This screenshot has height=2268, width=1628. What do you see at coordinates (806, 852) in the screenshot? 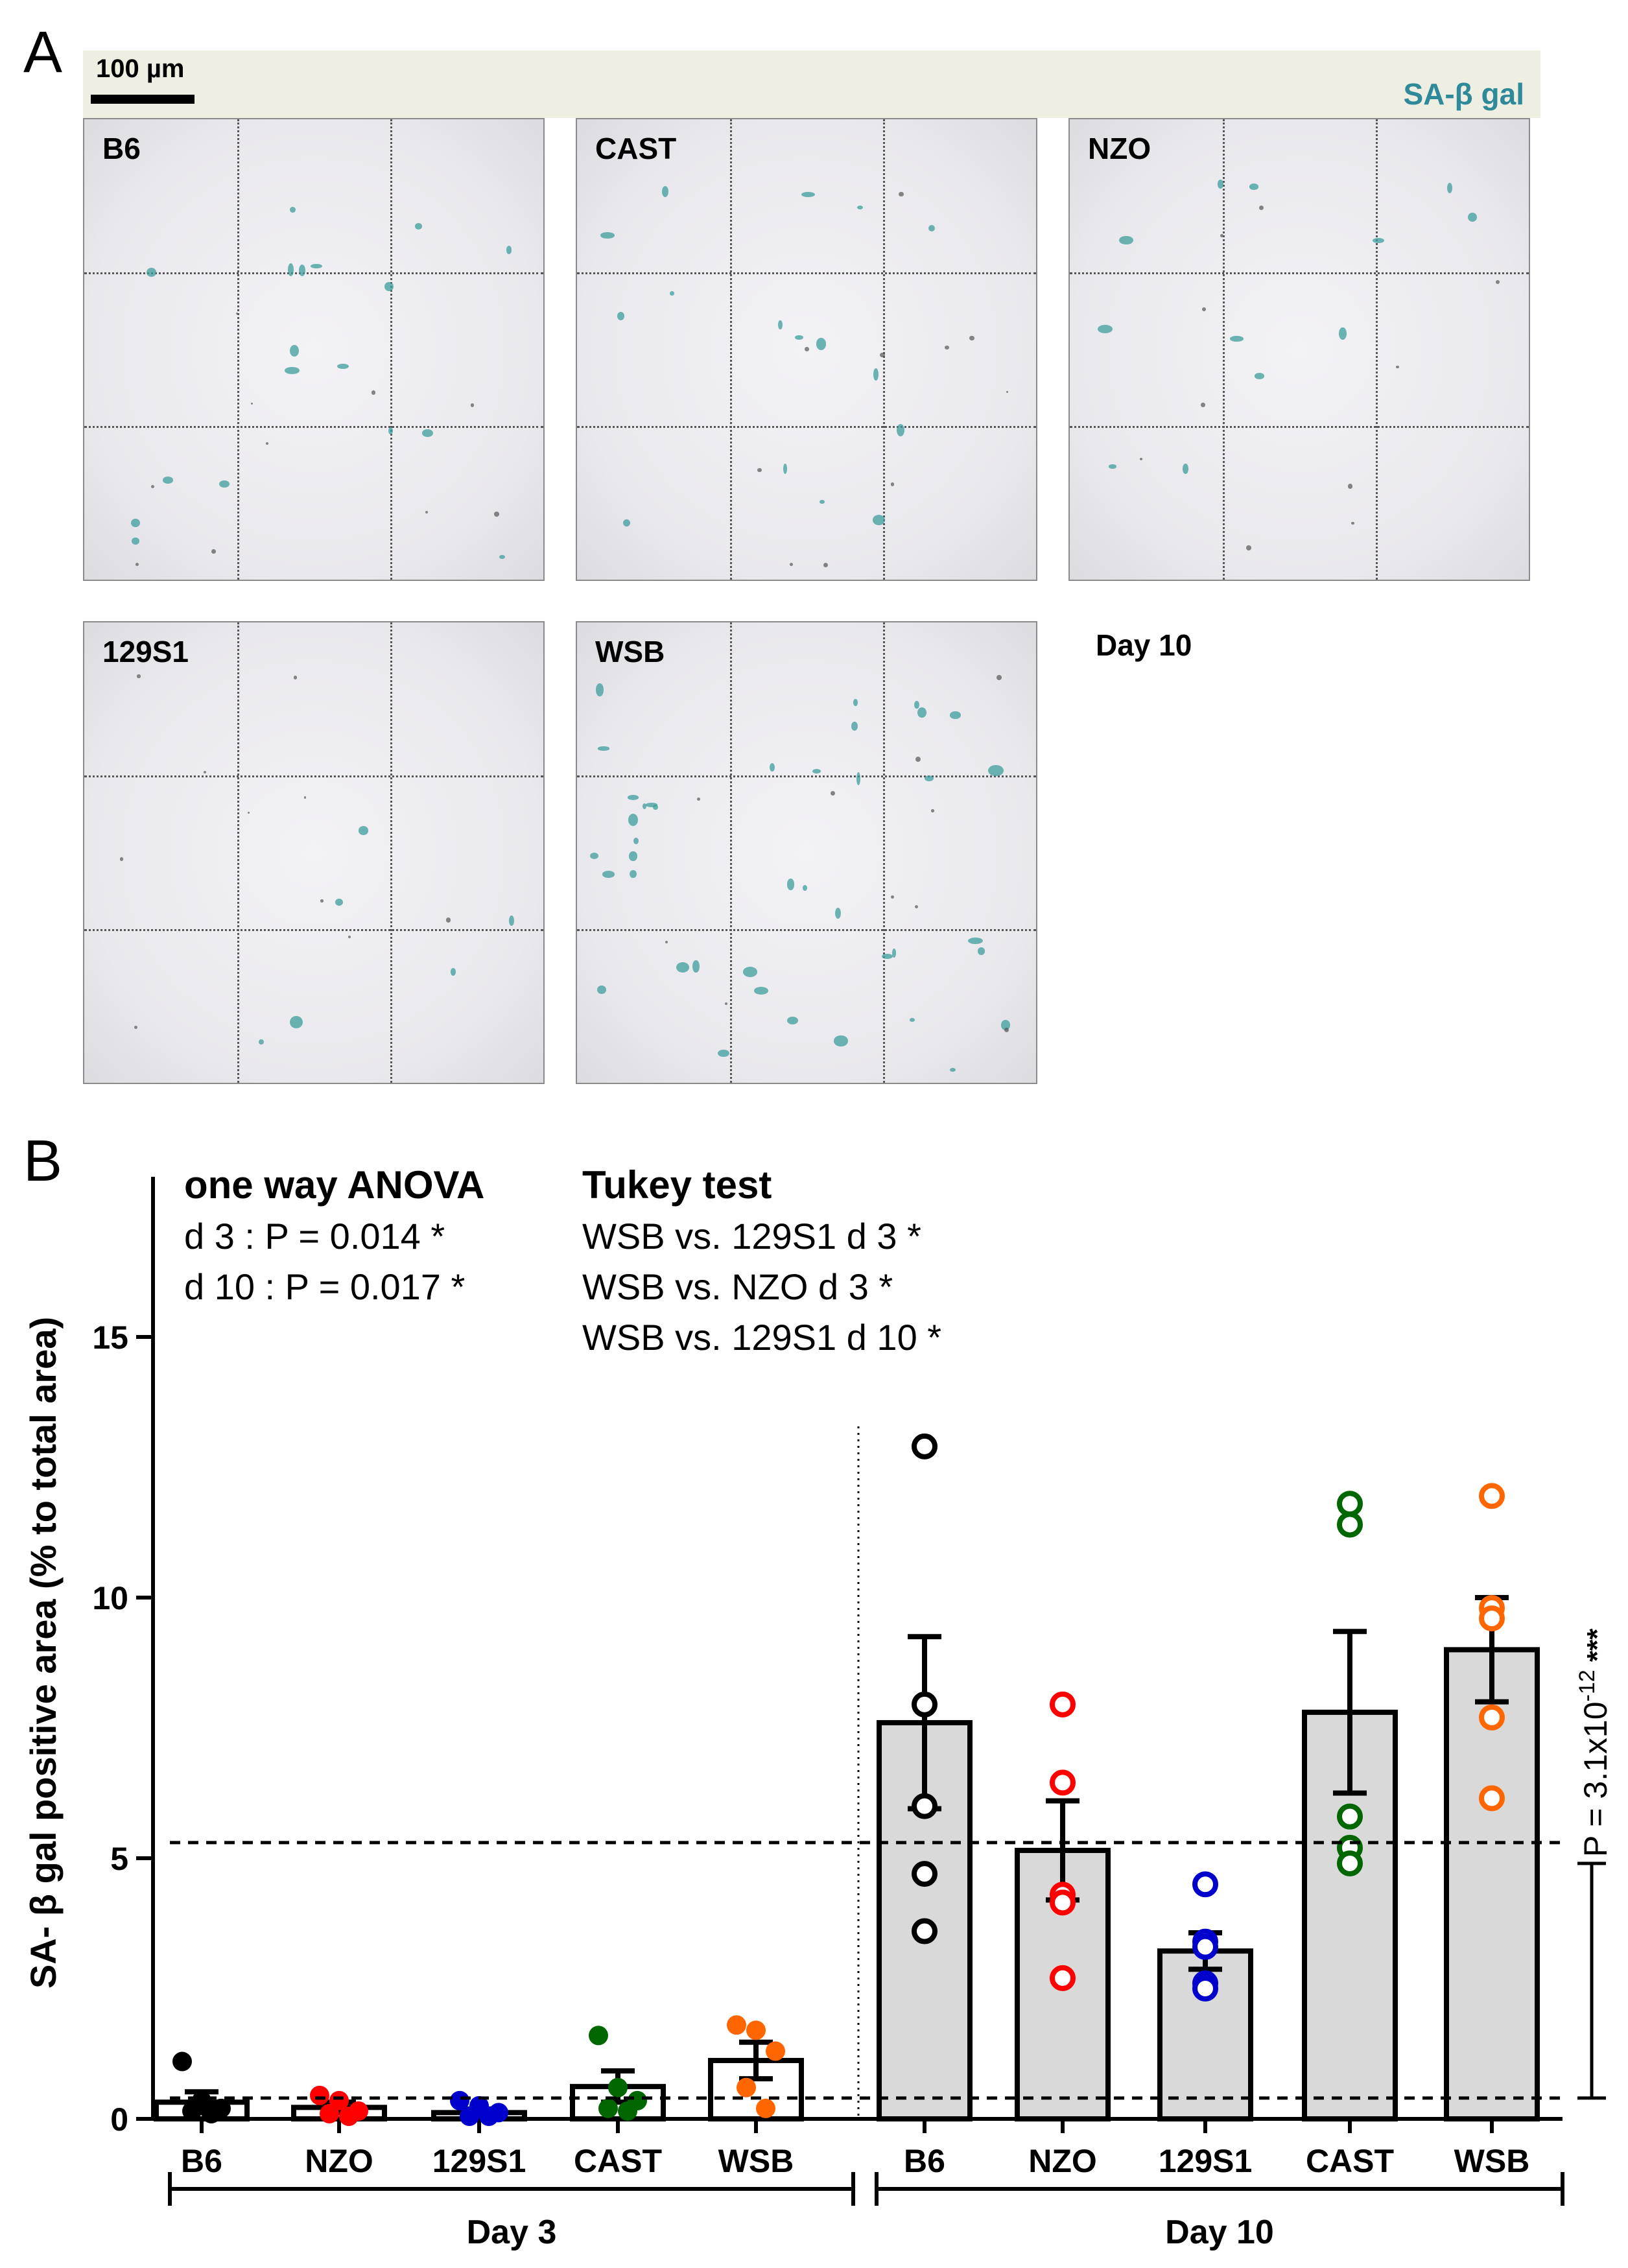
I see `micrograph-wsb: WSB` at bounding box center [806, 852].